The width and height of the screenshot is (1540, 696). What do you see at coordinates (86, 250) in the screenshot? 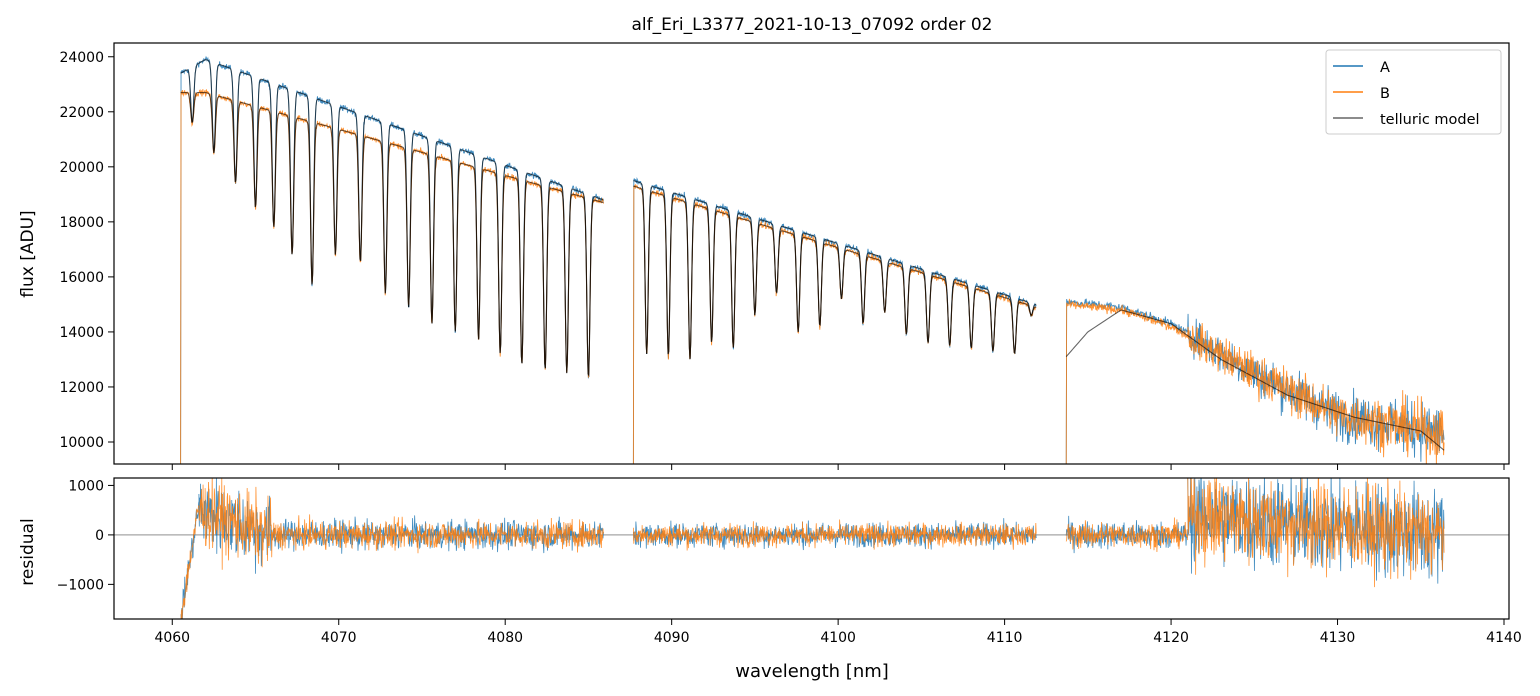
I see `flux-y-ticks: 10000 12000 14000 16000 18000 20000 22000 24000` at bounding box center [86, 250].